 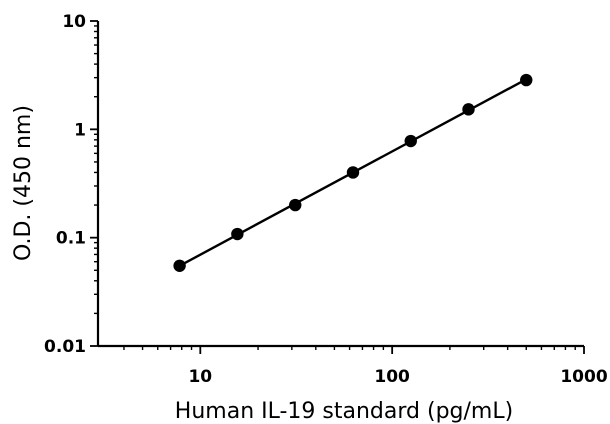 What do you see at coordinates (72, 184) in the screenshot?
I see `y-axis: 0.01 0.1 1 10` at bounding box center [72, 184].